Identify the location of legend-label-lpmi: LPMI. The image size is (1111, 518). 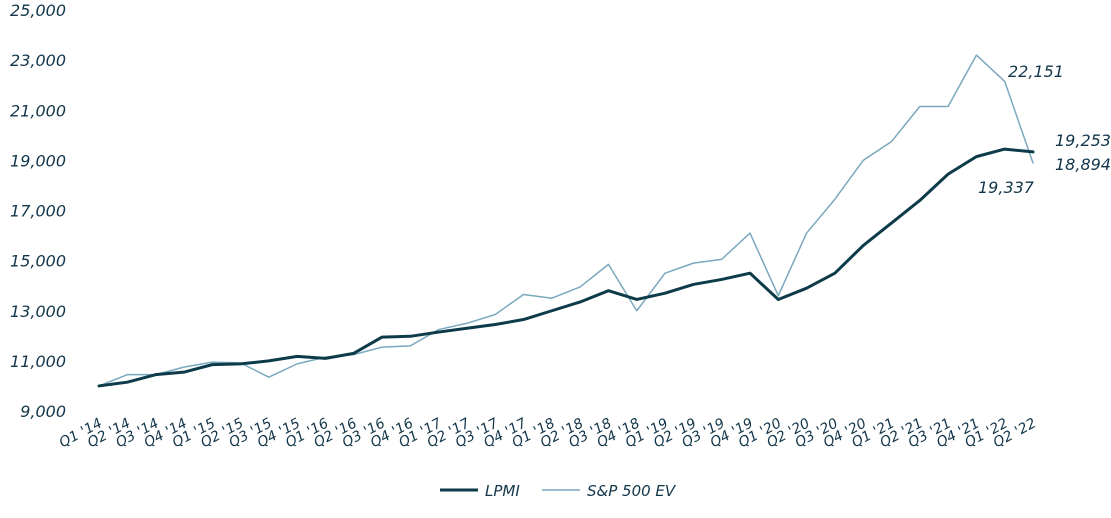
(502, 491).